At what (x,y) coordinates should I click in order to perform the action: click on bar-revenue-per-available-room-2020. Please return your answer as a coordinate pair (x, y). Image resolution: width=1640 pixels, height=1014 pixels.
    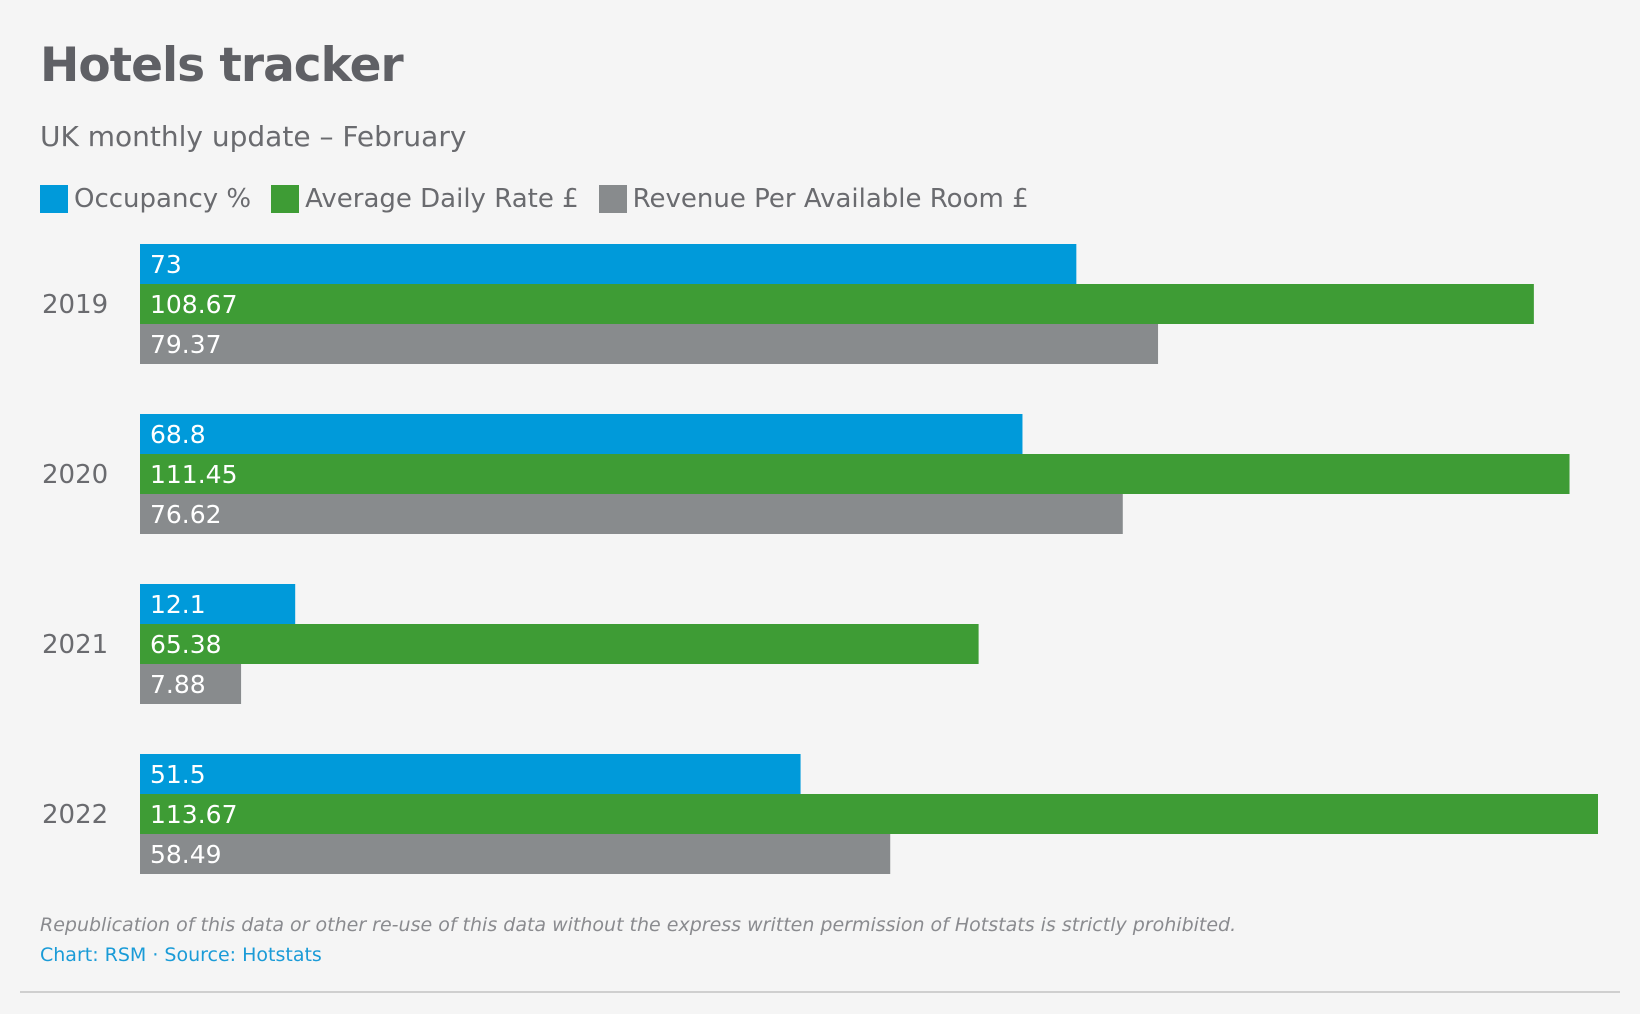
    Looking at the image, I should click on (631, 514).